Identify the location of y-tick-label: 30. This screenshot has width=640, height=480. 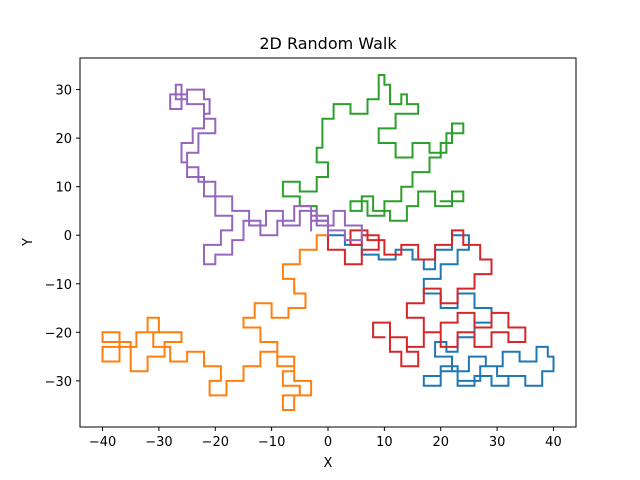
(63, 91).